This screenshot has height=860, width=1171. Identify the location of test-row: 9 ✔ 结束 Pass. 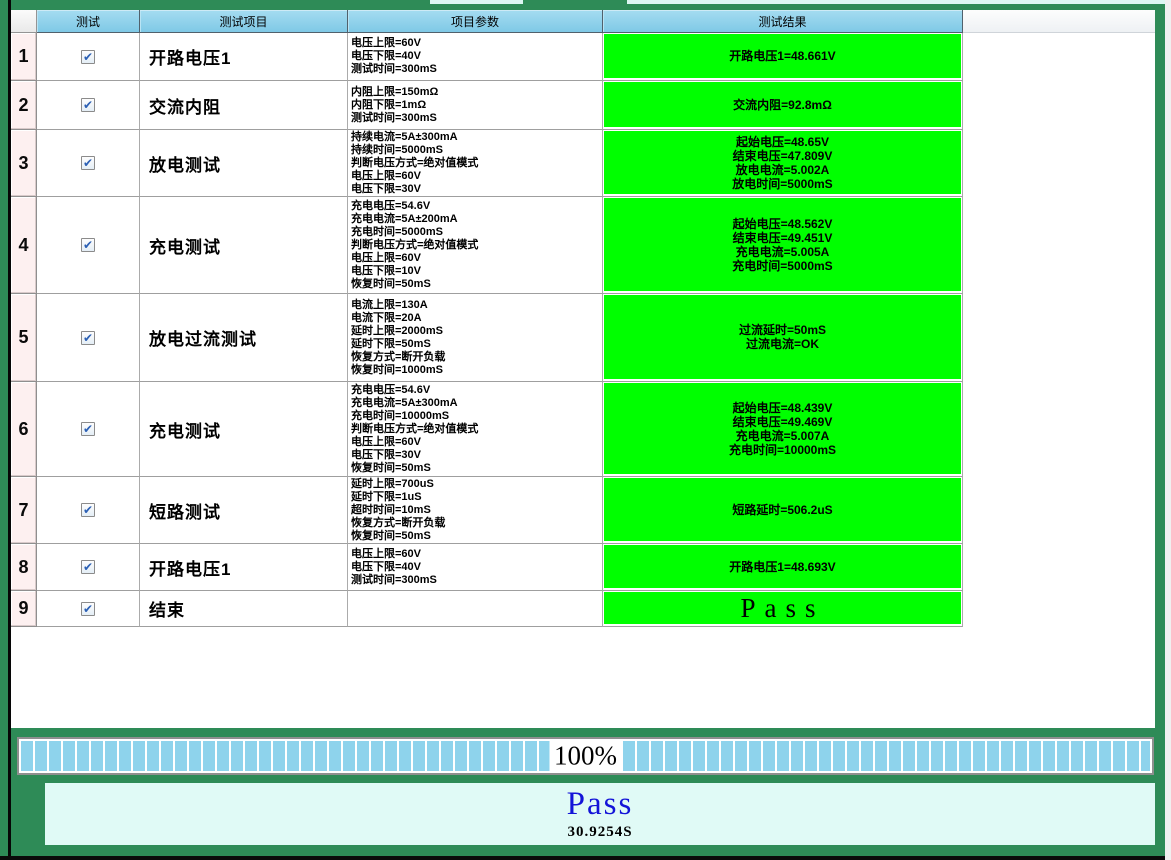
(487, 609).